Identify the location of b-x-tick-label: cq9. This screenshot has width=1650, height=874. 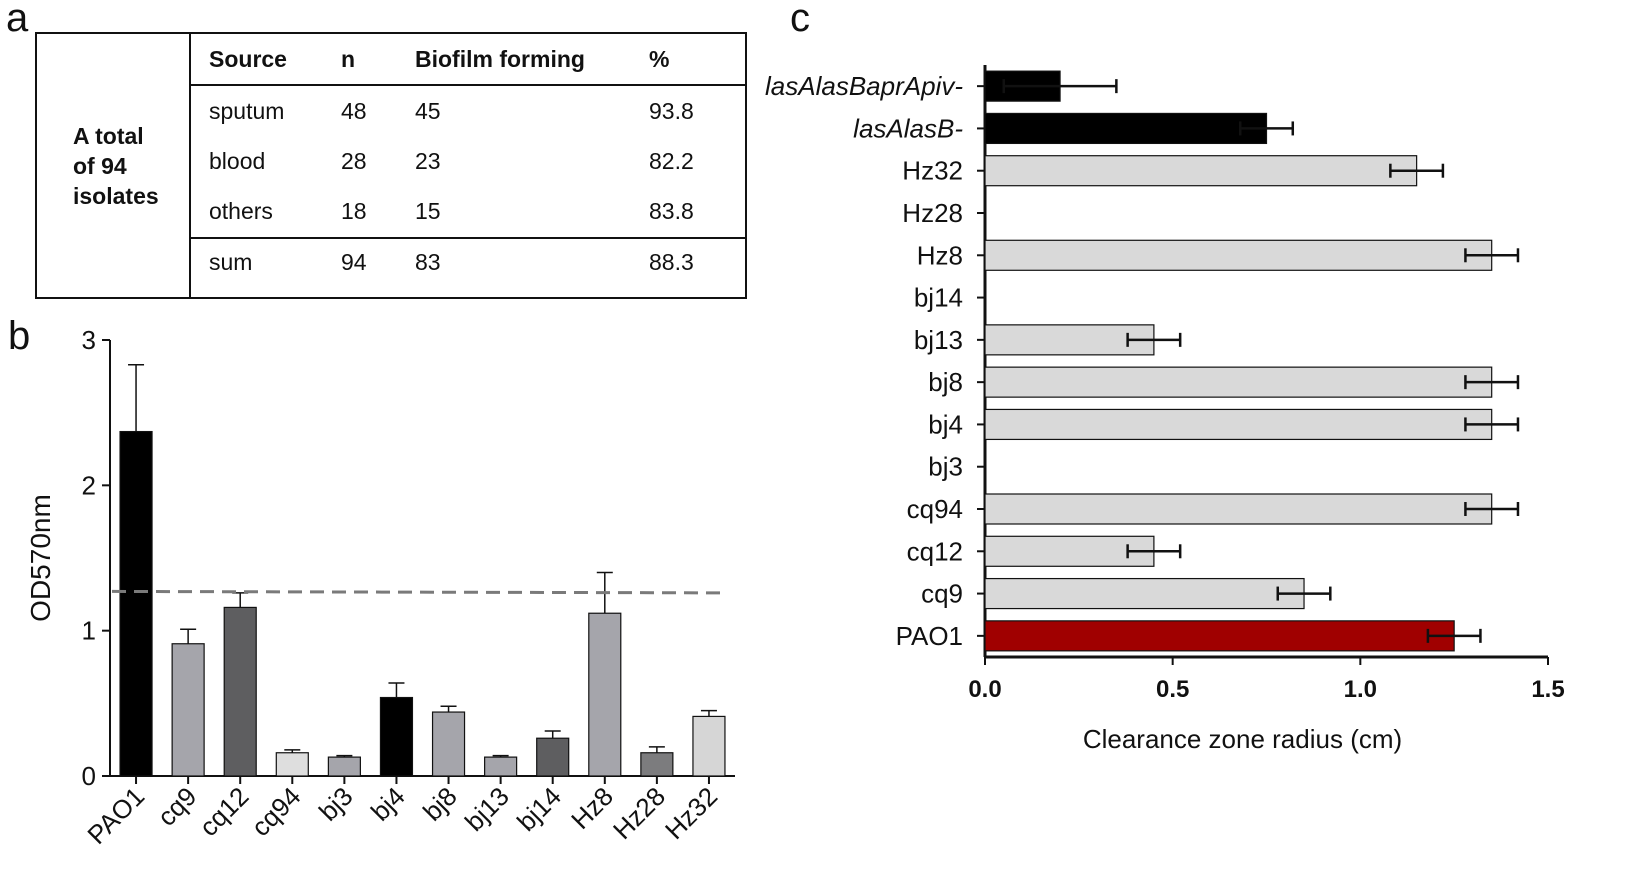
(177, 806).